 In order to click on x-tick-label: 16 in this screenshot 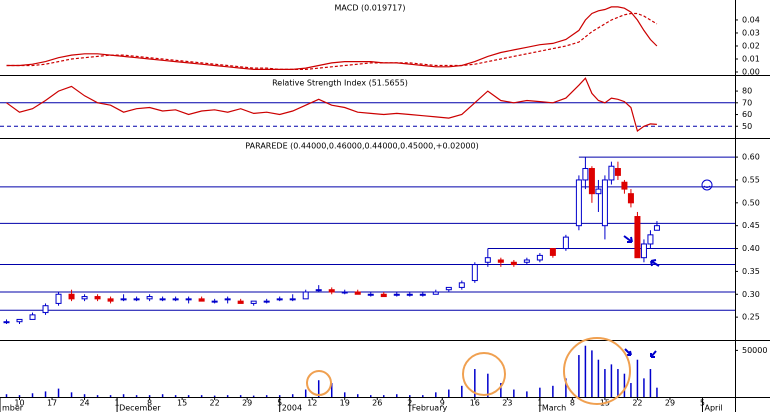, I will do `click(475, 403)`.